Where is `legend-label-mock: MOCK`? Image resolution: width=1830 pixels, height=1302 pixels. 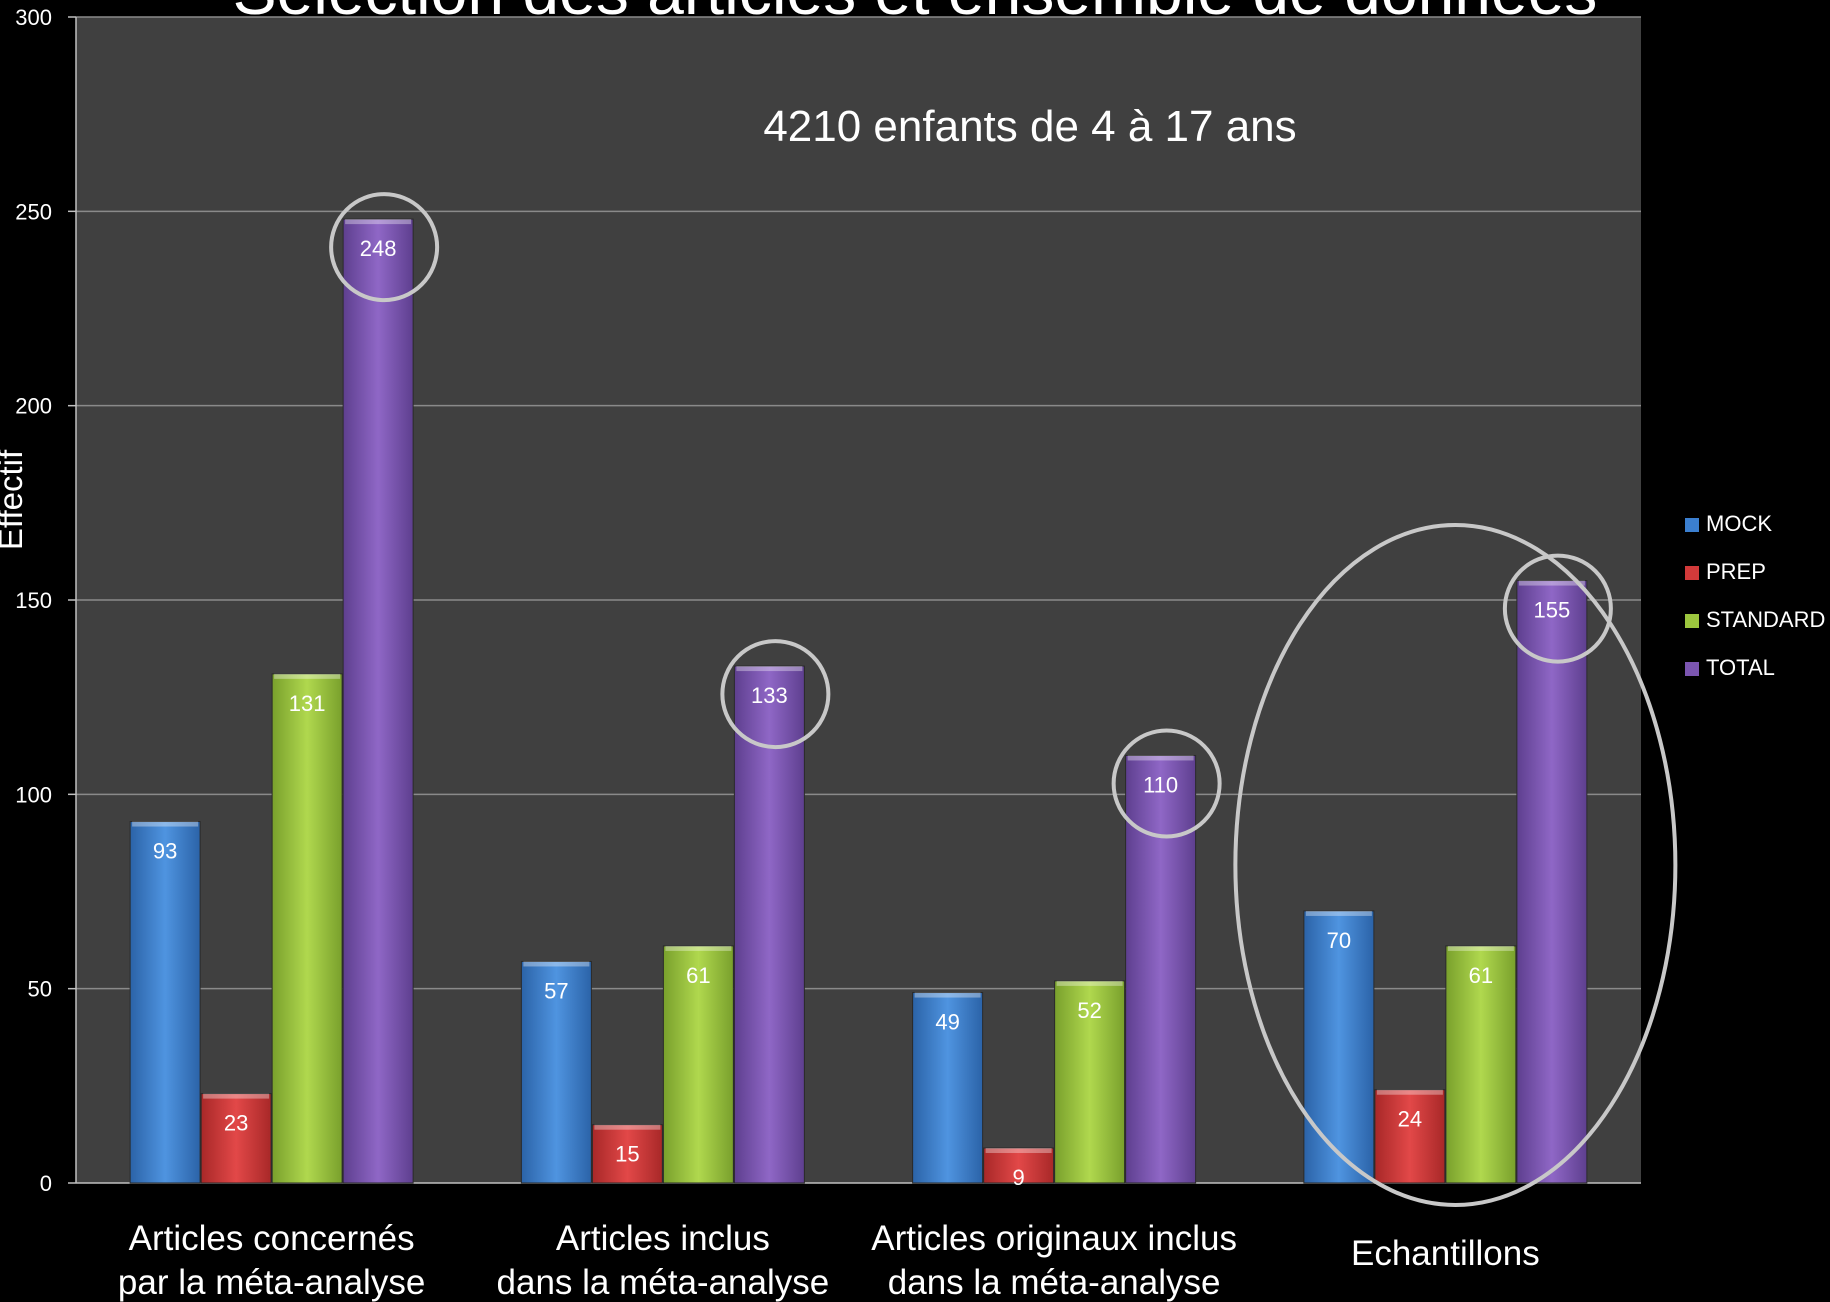 legend-label-mock: MOCK is located at coordinates (1739, 523).